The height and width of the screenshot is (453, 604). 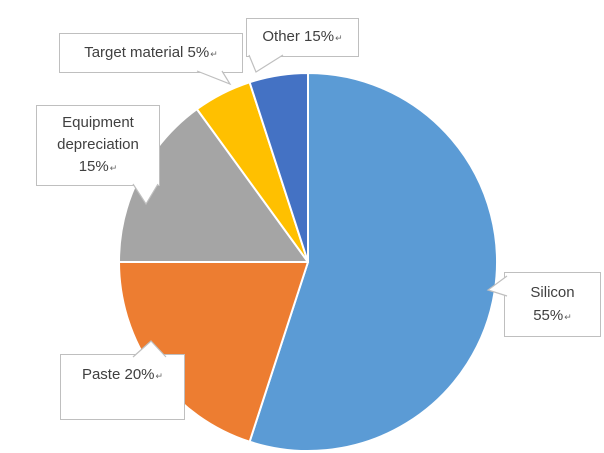 I want to click on callout-other: Other 15%↵, so click(x=302, y=37).